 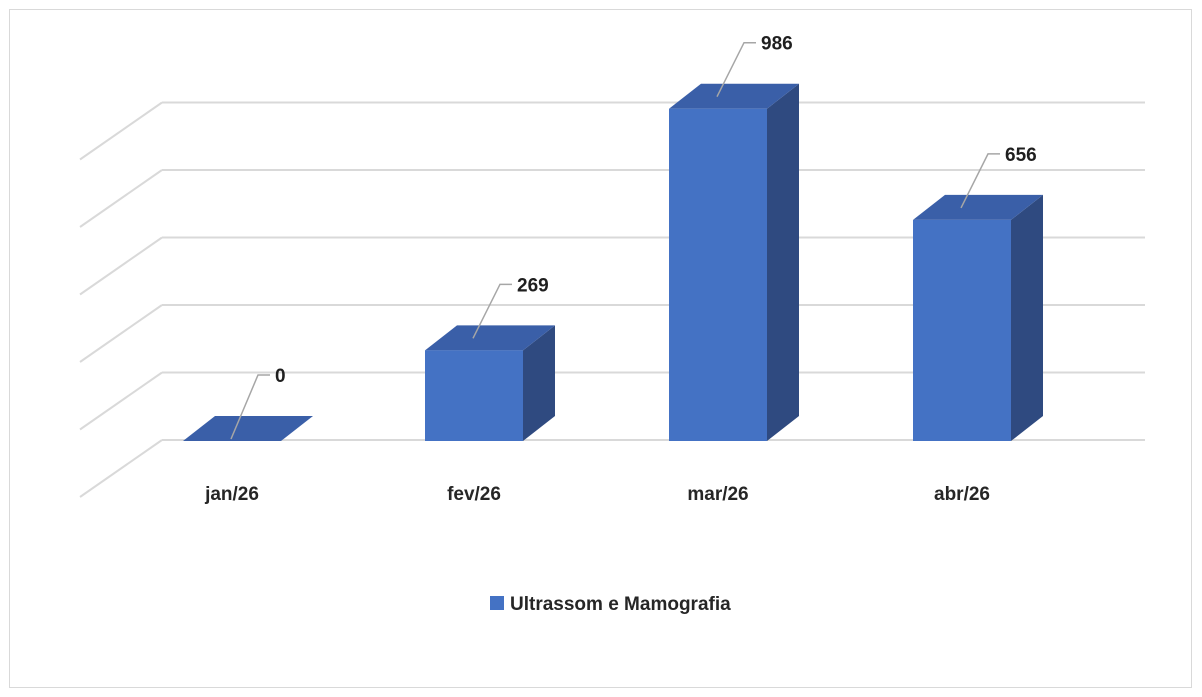 I want to click on x-tick-label: fev/26, so click(x=474, y=494).